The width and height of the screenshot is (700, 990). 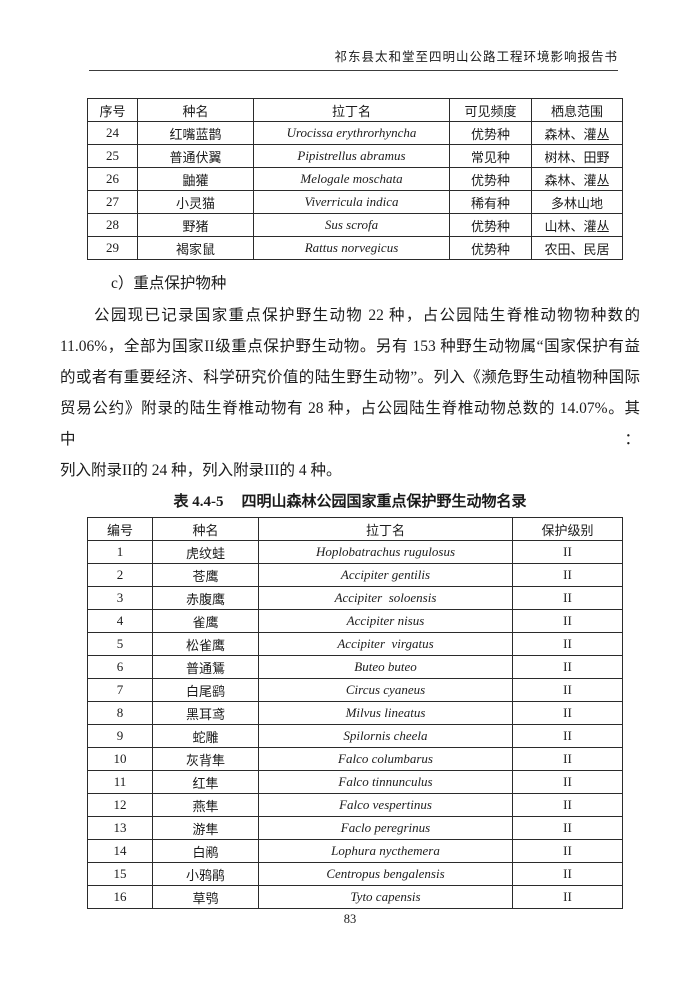 I want to click on table-cell: Sus scrofa, so click(x=351, y=225).